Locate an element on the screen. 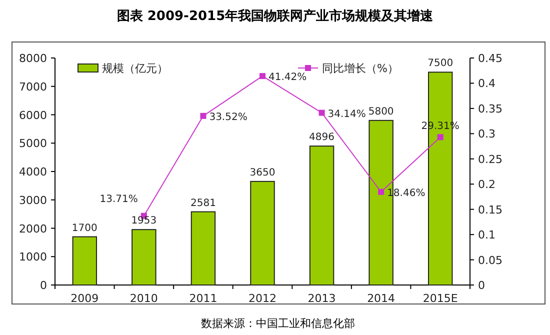 The height and width of the screenshot is (335, 550). data-label: 2581 is located at coordinates (203, 203).